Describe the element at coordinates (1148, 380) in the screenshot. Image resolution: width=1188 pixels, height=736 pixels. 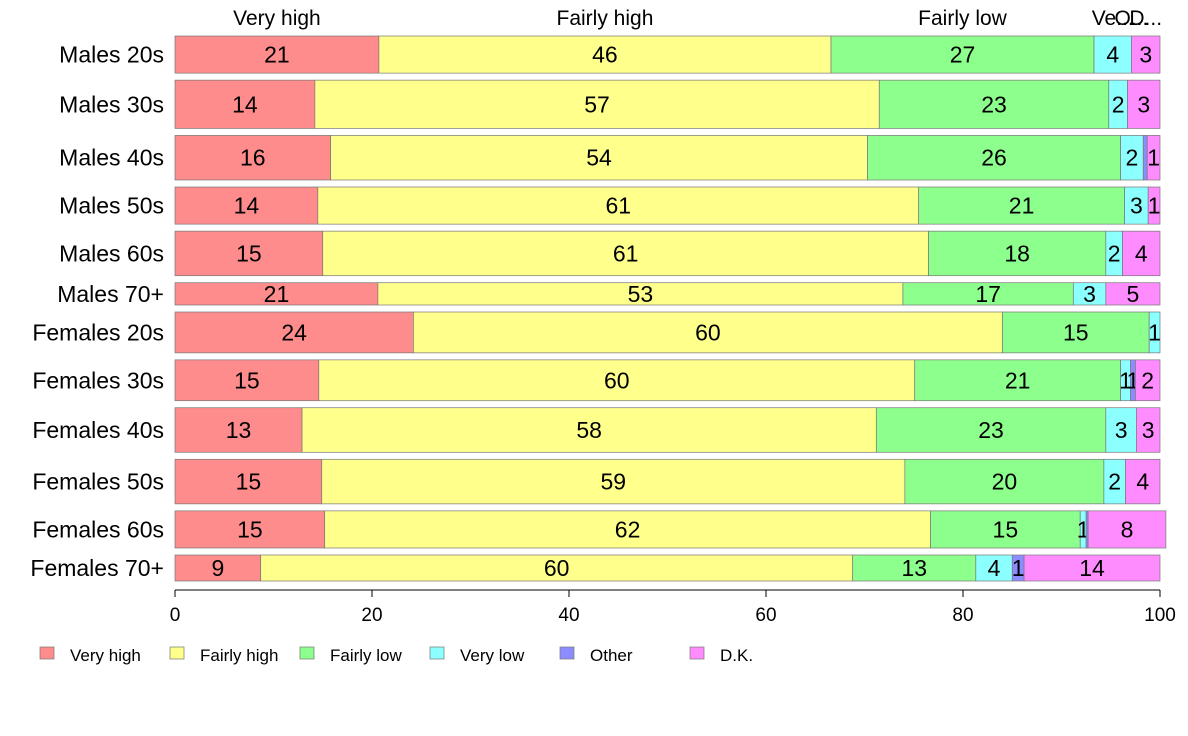
I see `bar-d-k-females-30s` at that location.